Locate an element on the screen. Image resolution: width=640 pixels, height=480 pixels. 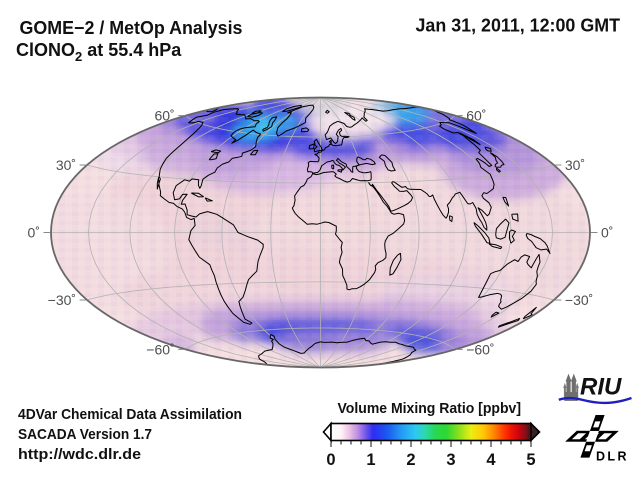
svg-text: 4 is located at coordinates (491, 460).